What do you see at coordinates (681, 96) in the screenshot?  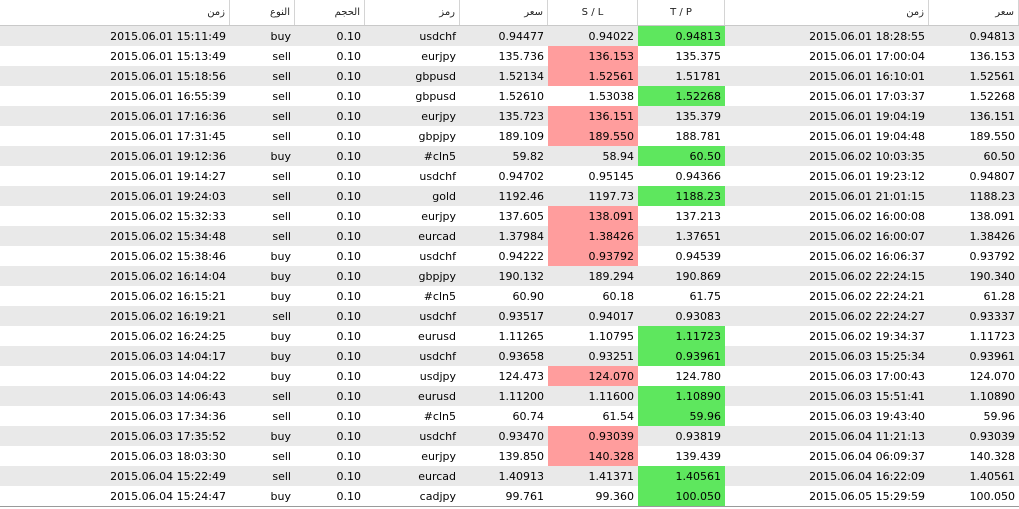 I see `cell-tp: 1.52268` at bounding box center [681, 96].